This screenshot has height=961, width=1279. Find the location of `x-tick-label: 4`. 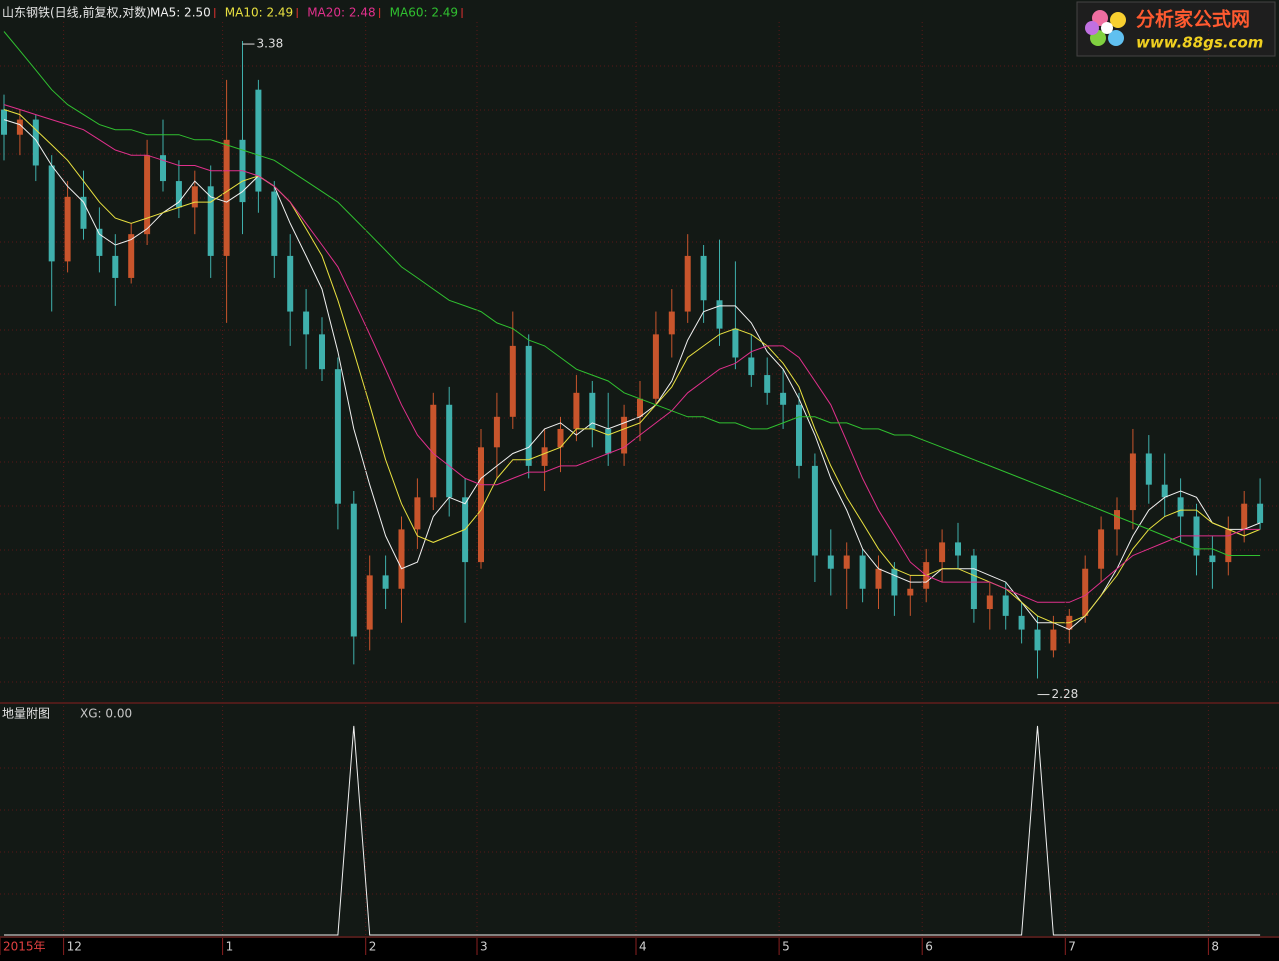

x-tick-label: 4 is located at coordinates (643, 947).